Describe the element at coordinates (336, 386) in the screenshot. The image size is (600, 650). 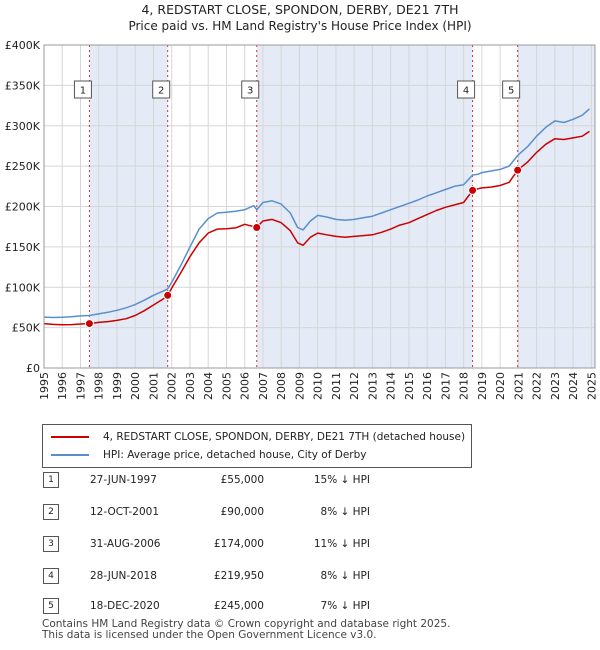
I see `x-tick-label: 2011` at that location.